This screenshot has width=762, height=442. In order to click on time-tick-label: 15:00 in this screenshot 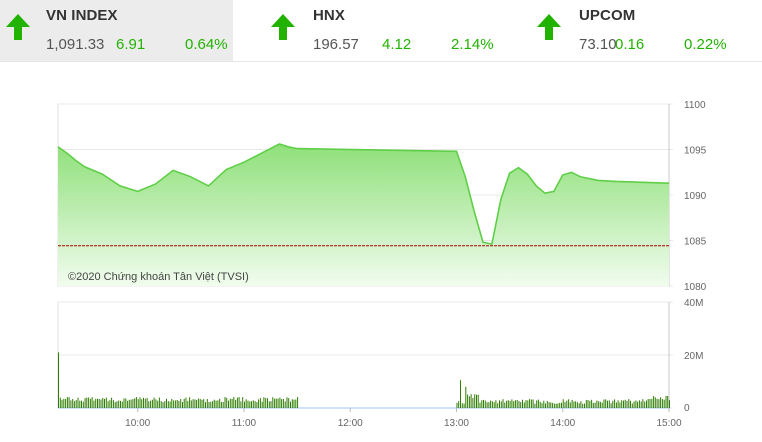, I will do `click(668, 423)`.